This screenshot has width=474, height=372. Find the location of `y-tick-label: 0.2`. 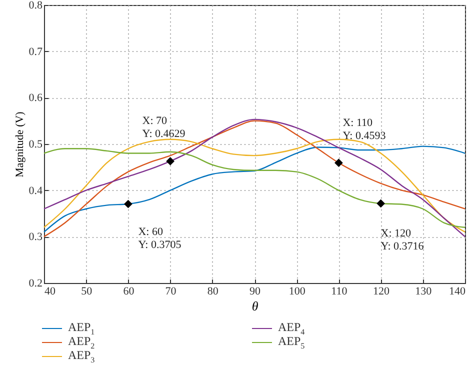

y-tick-label: 0.2 is located at coordinates (35, 284).